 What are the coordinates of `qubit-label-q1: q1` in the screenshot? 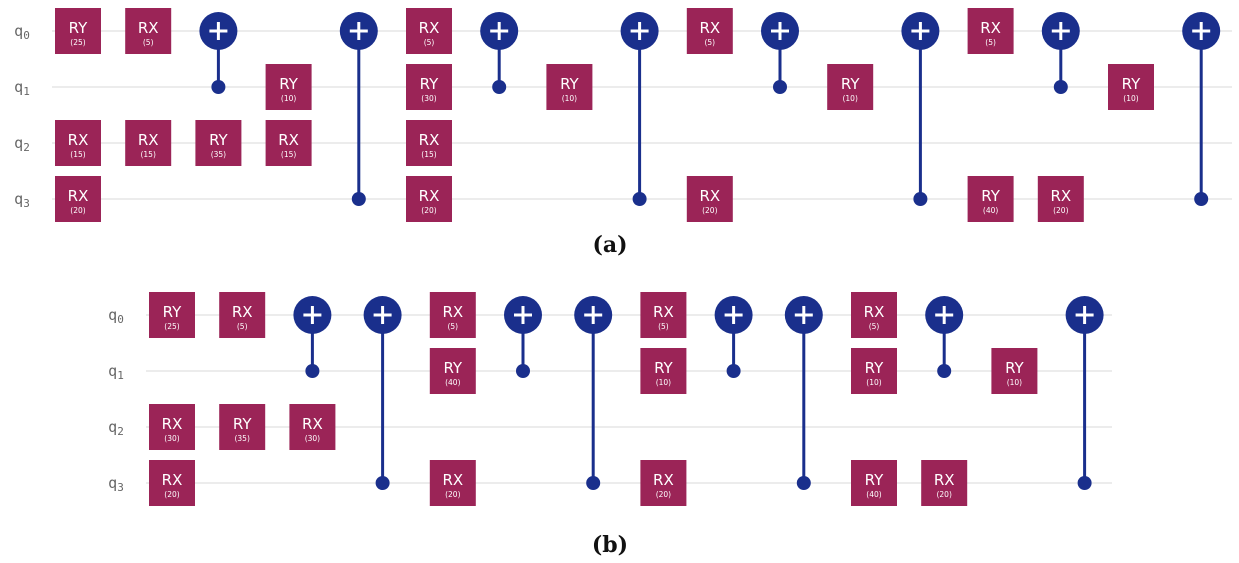 It's located at (22, 88).